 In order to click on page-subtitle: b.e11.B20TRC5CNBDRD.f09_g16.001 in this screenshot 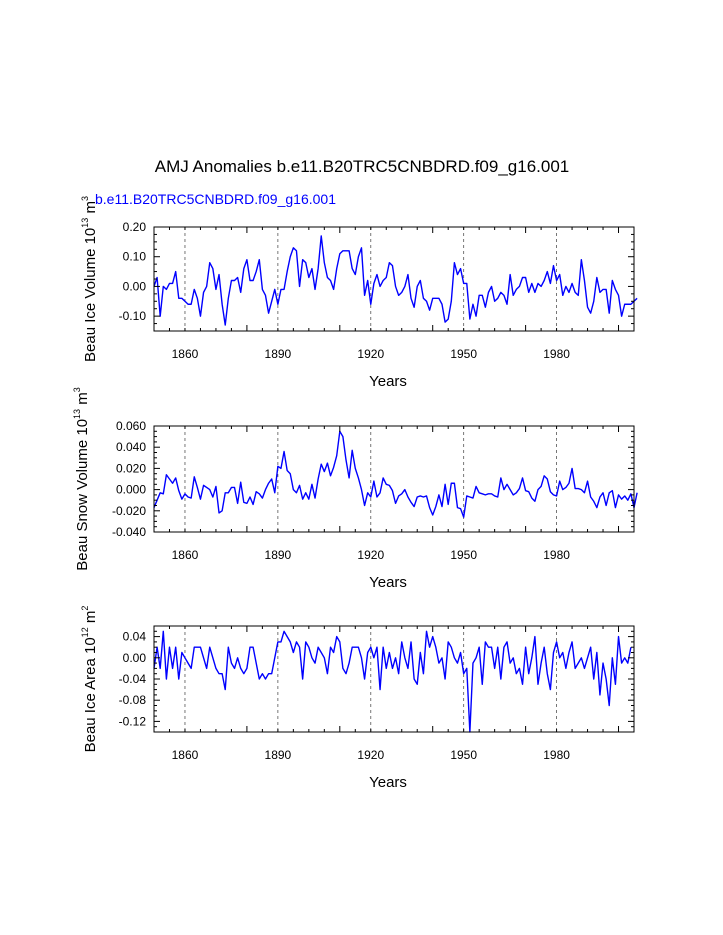, I will do `click(215, 199)`.